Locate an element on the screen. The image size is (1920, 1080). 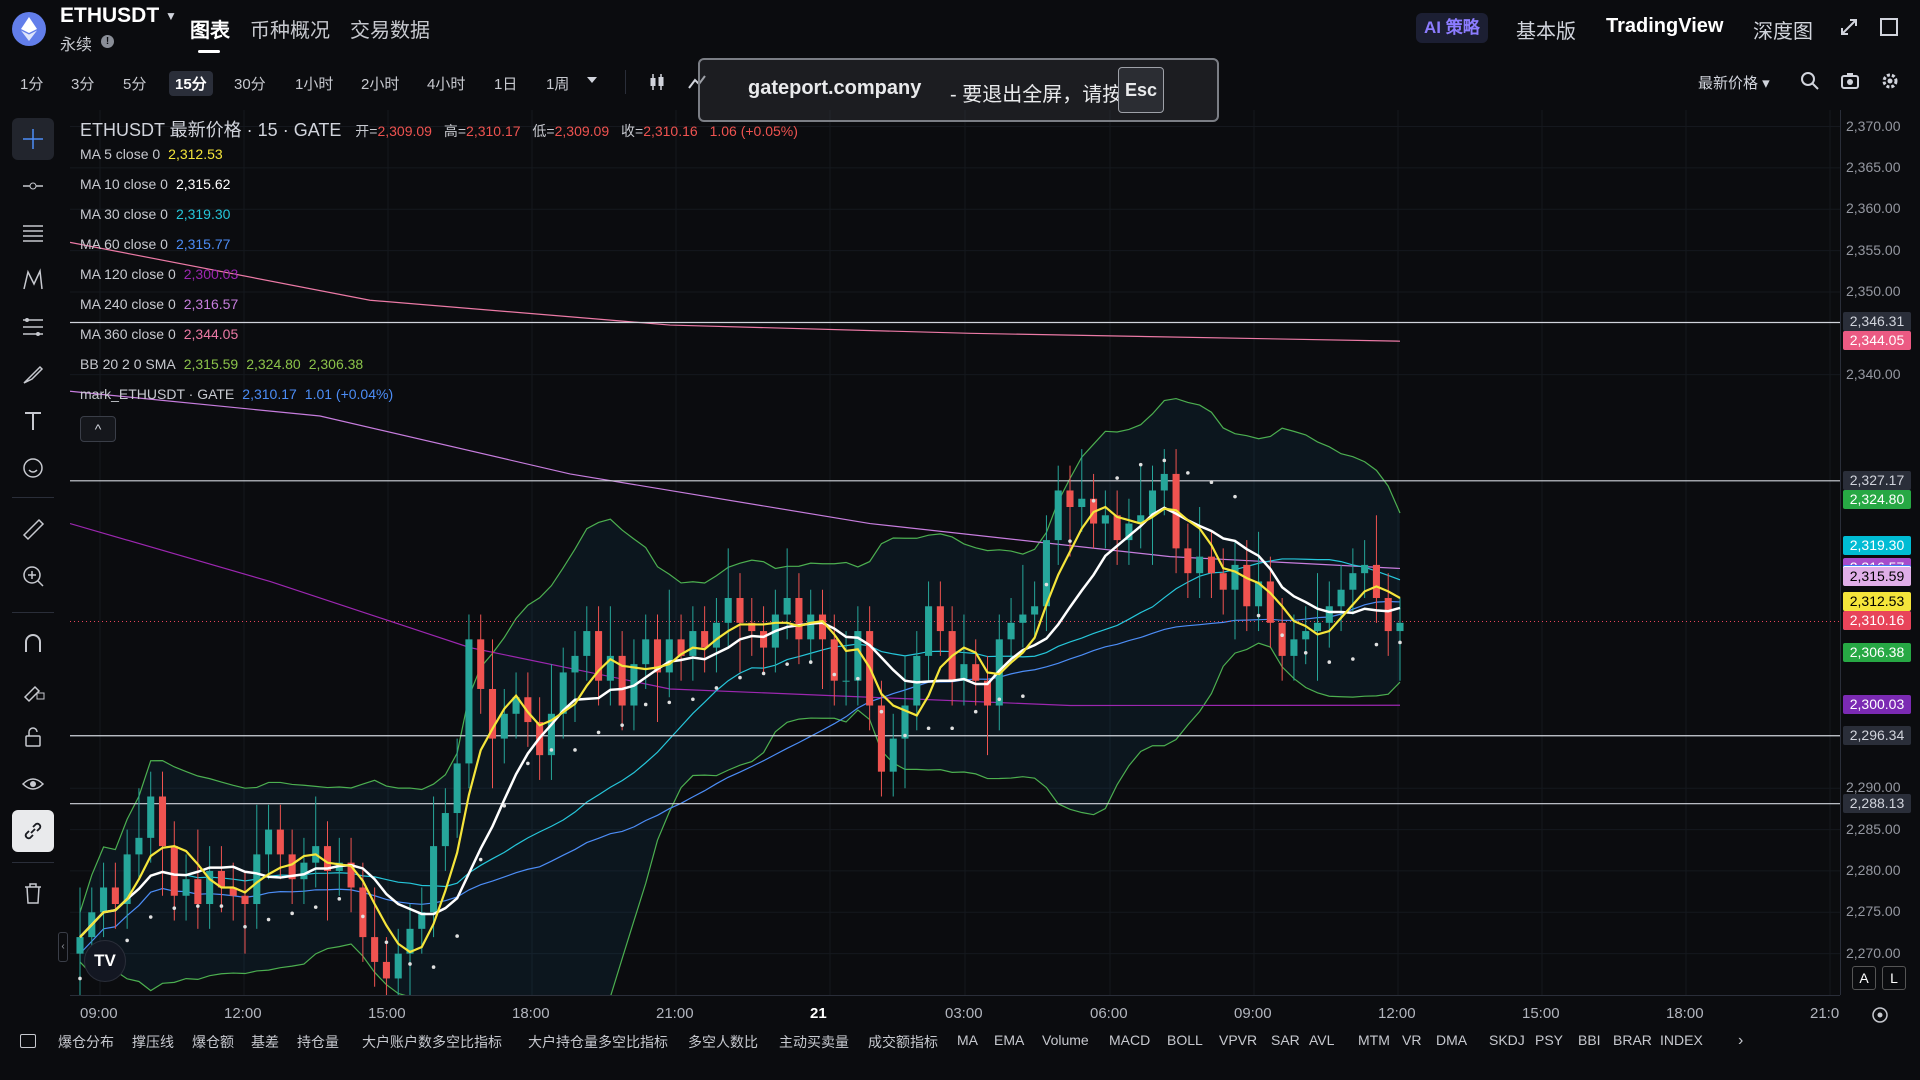
window-icon is located at coordinates (1889, 27).